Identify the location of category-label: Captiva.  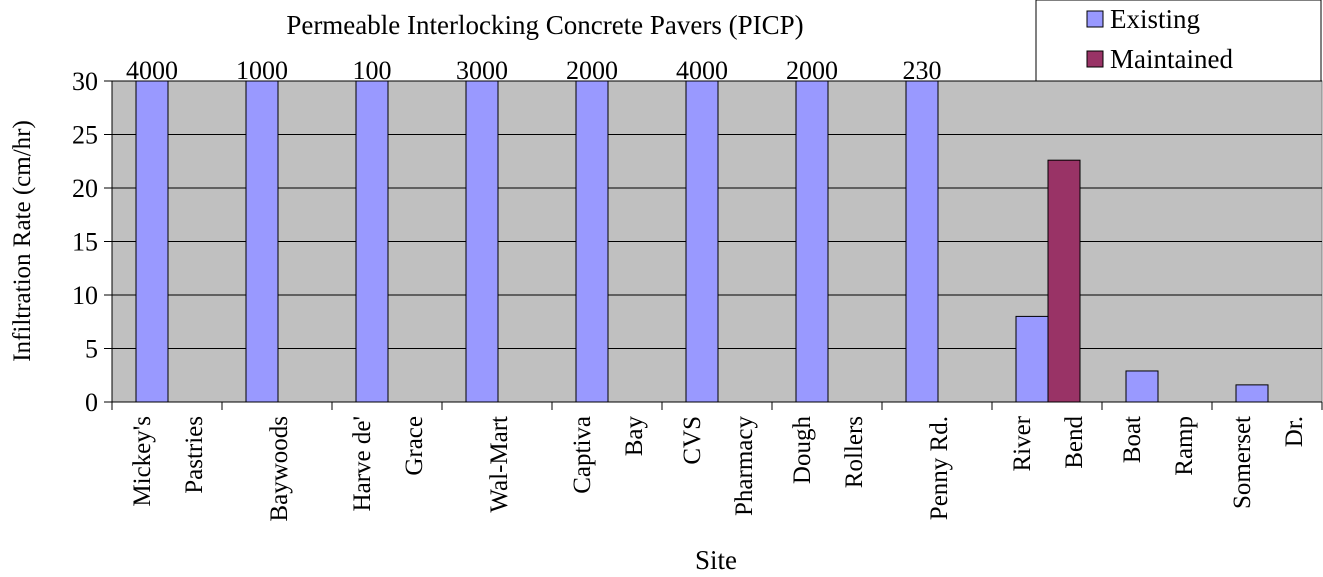
(582, 455).